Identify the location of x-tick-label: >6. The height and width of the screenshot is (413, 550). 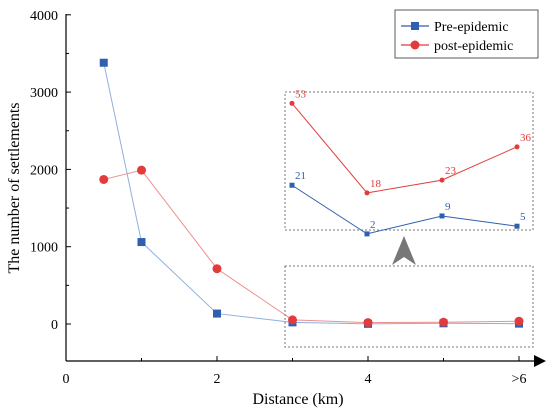
(519, 379).